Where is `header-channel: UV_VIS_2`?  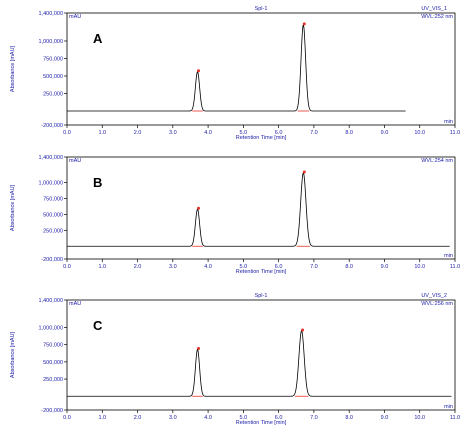 header-channel: UV_VIS_2 is located at coordinates (434, 296).